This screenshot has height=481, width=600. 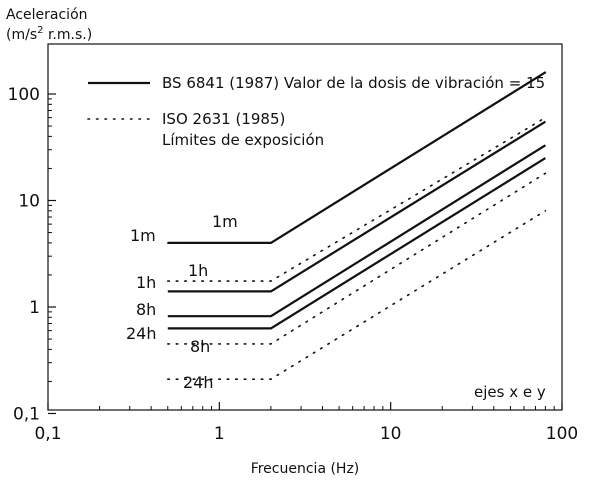 I want to click on x-tick-label: 100, so click(x=562, y=434).